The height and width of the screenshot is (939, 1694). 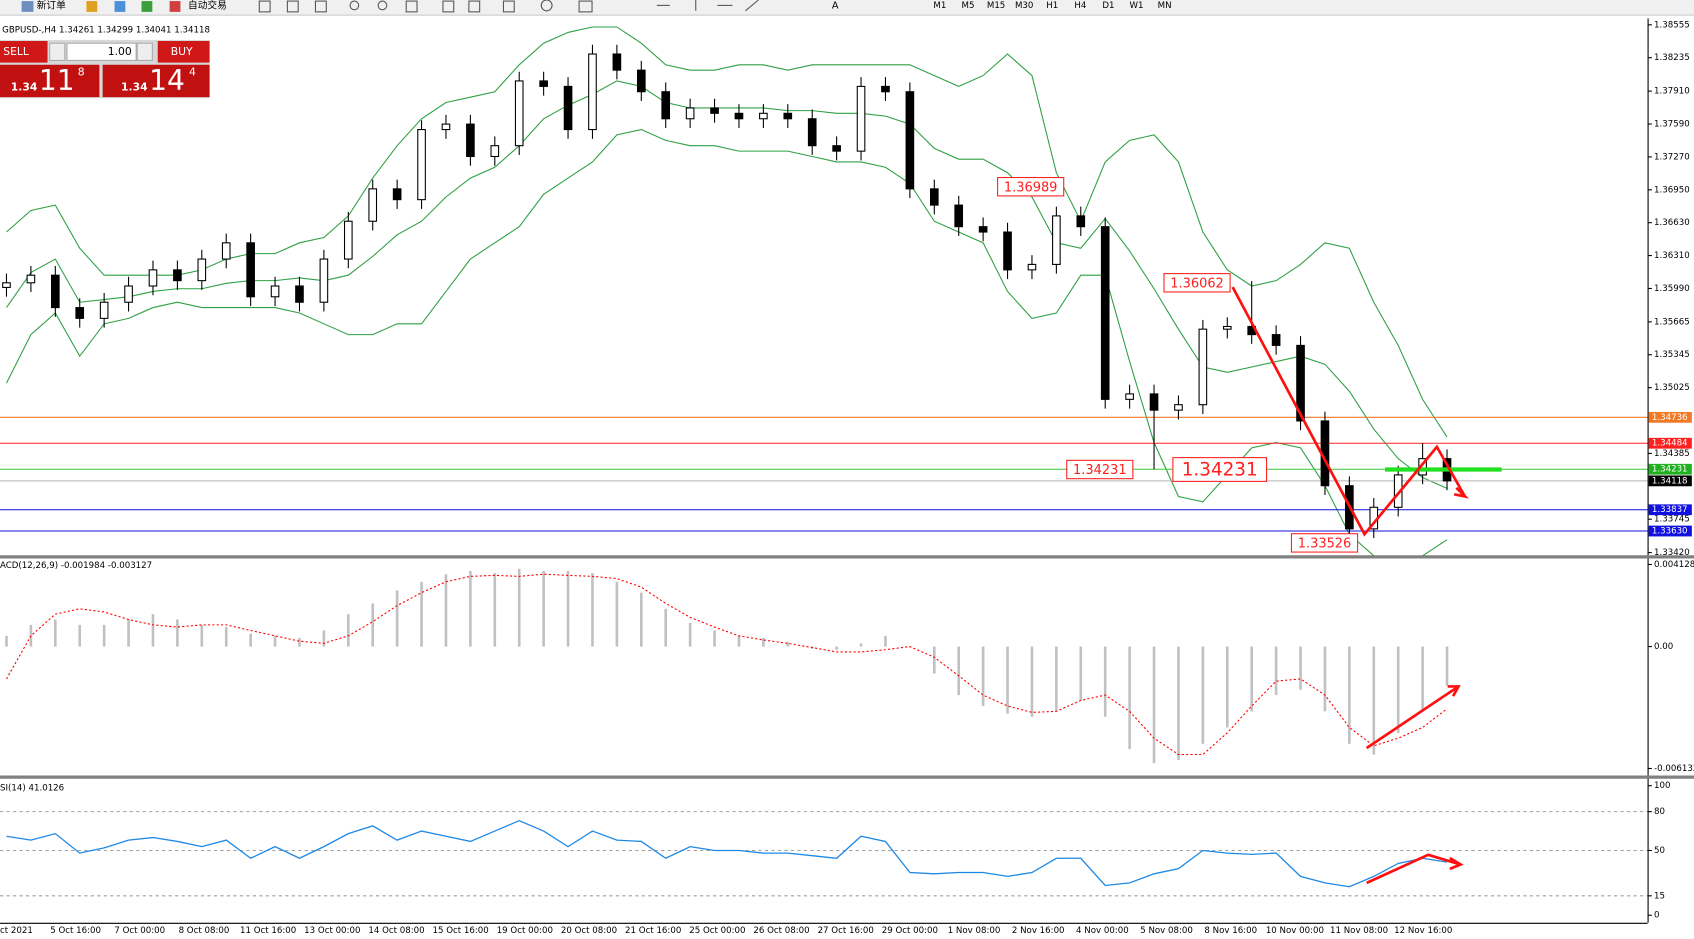 What do you see at coordinates (968, 6) in the screenshot?
I see `timeframe-button: M5` at bounding box center [968, 6].